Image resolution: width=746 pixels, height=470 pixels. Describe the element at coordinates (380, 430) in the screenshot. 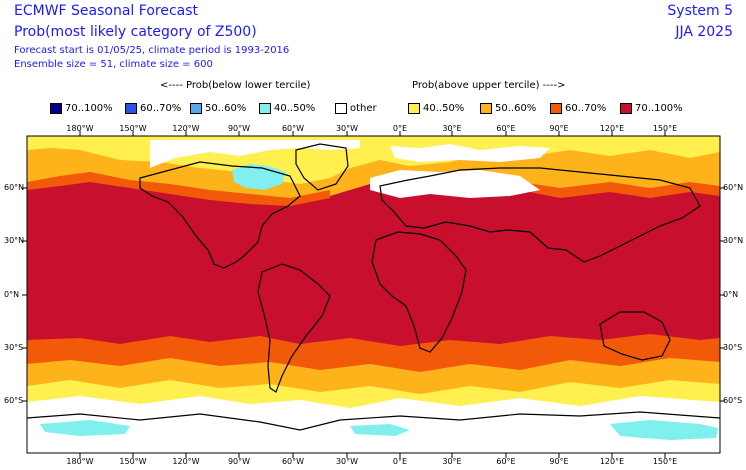

I see `antarctic-blue-mid` at that location.